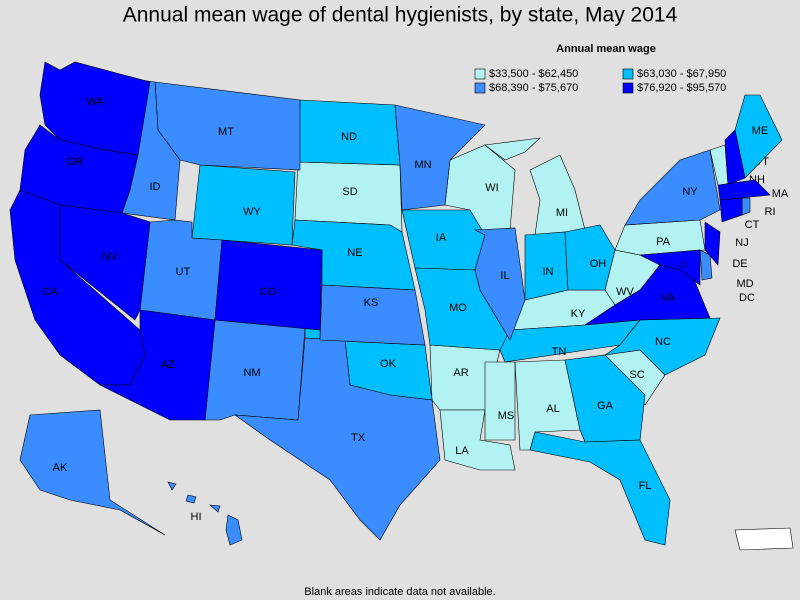 The height and width of the screenshot is (600, 800). What do you see at coordinates (559, 352) in the screenshot?
I see `state-label: TN` at bounding box center [559, 352].